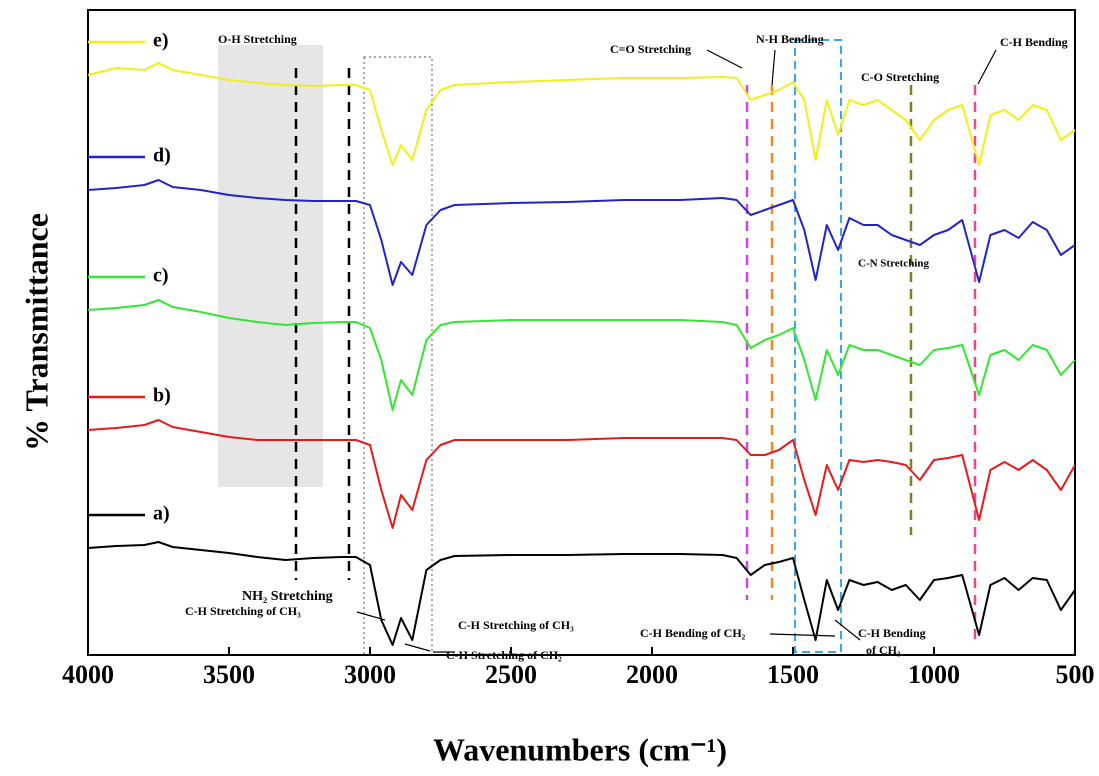 The height and width of the screenshot is (776, 1099). Describe the element at coordinates (934, 674) in the screenshot. I see `x-tick-label: 1000` at that location.